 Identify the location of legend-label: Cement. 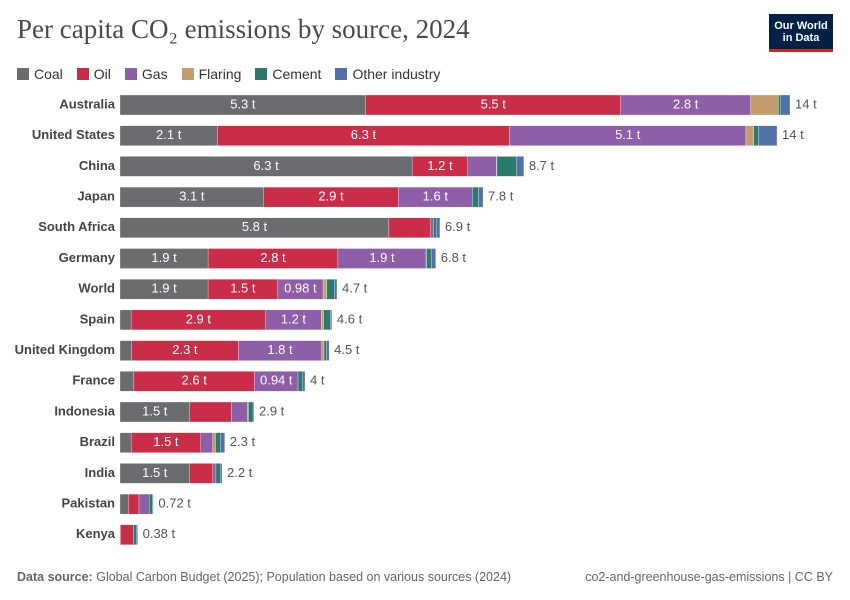
(297, 74).